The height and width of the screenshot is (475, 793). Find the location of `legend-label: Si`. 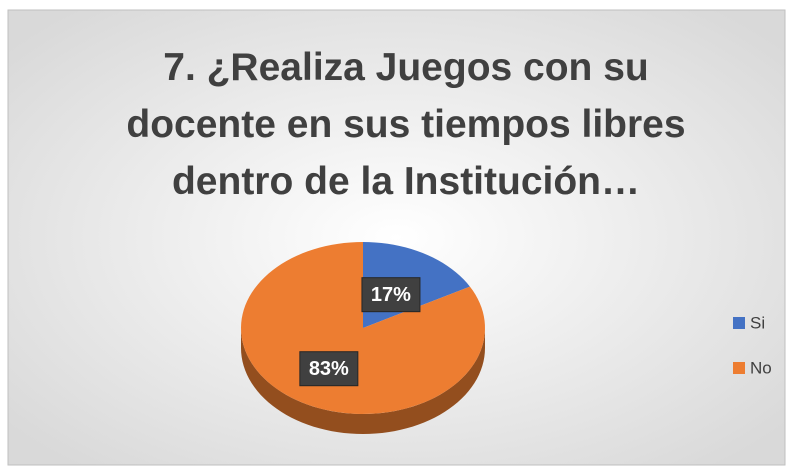

legend-label: Si is located at coordinates (757, 322).